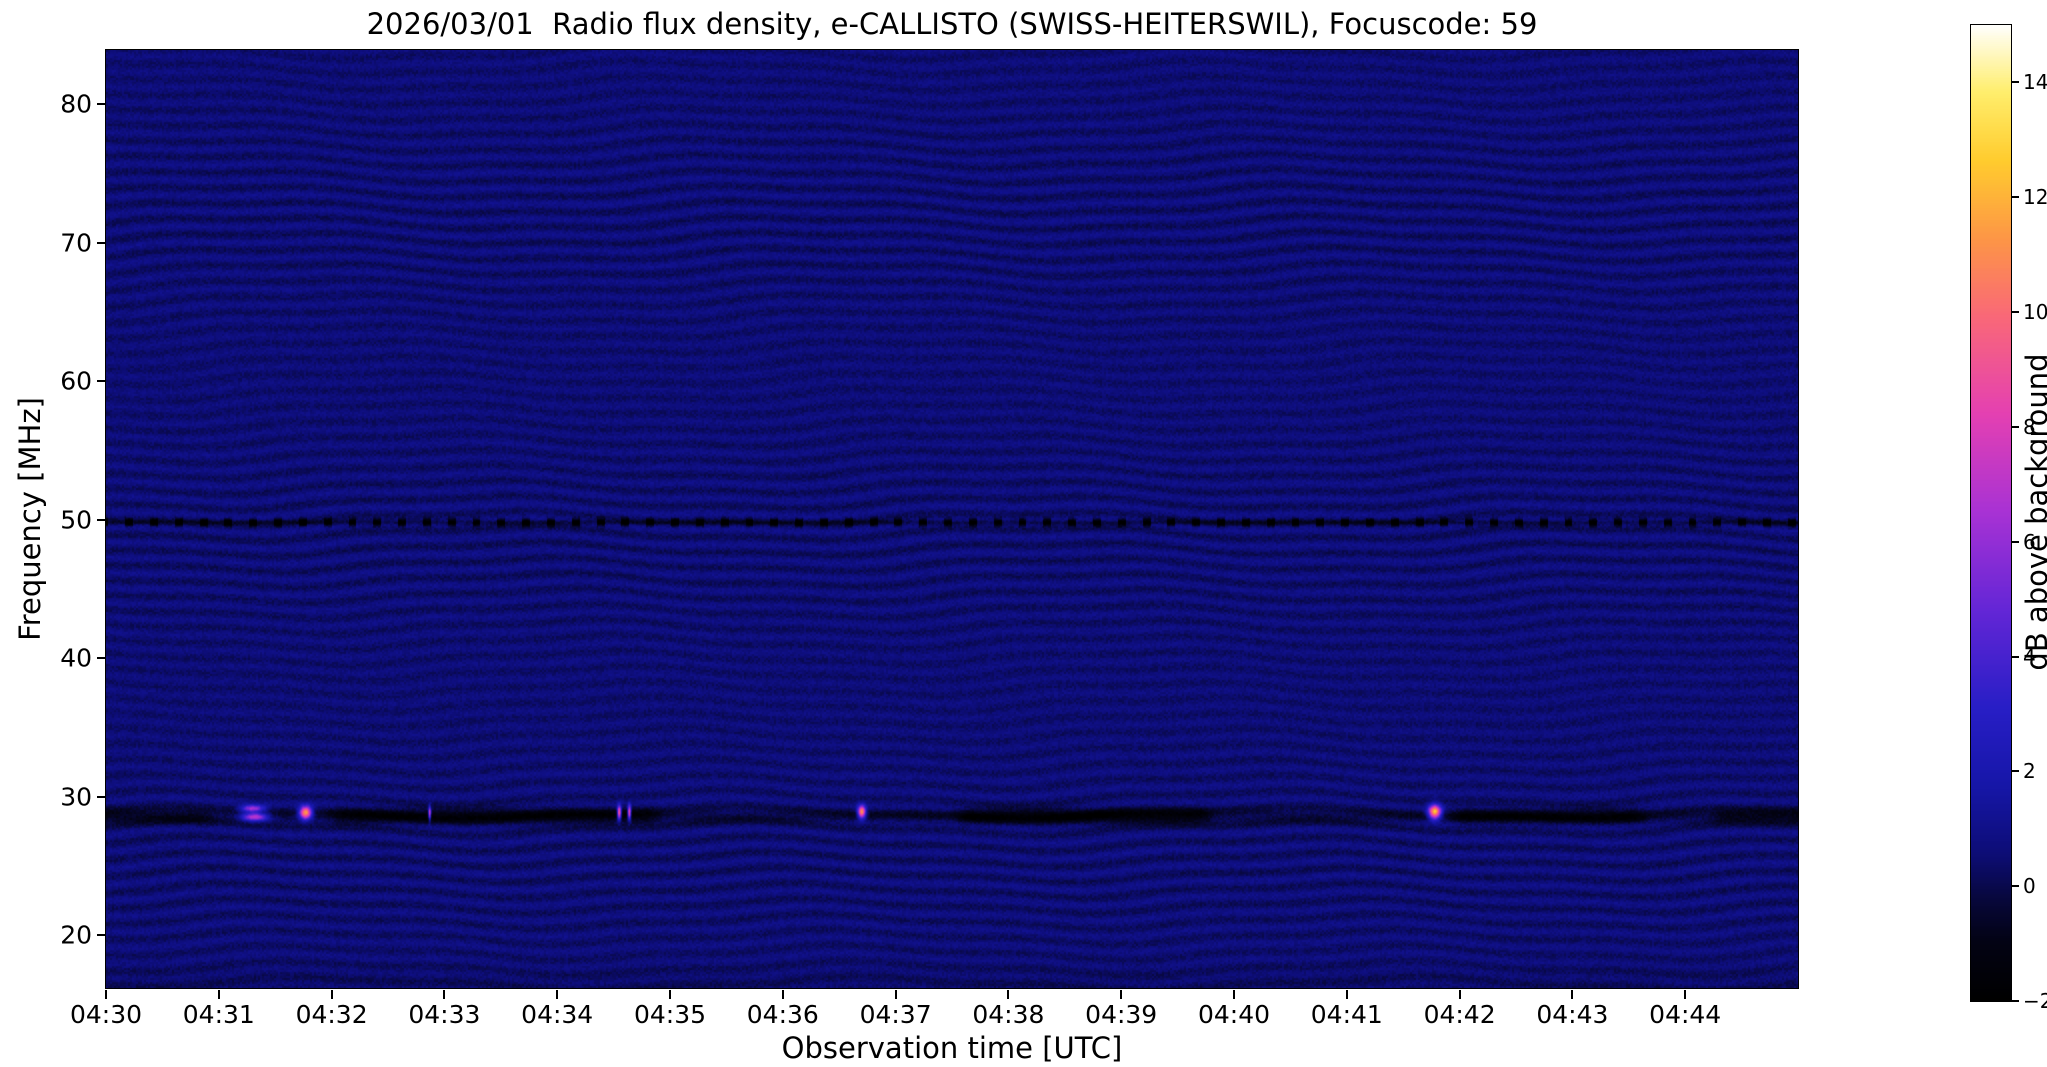 This screenshot has width=2047, height=1067. What do you see at coordinates (2033, 512) in the screenshot?
I see `colorbar-label: dB above background` at bounding box center [2033, 512].